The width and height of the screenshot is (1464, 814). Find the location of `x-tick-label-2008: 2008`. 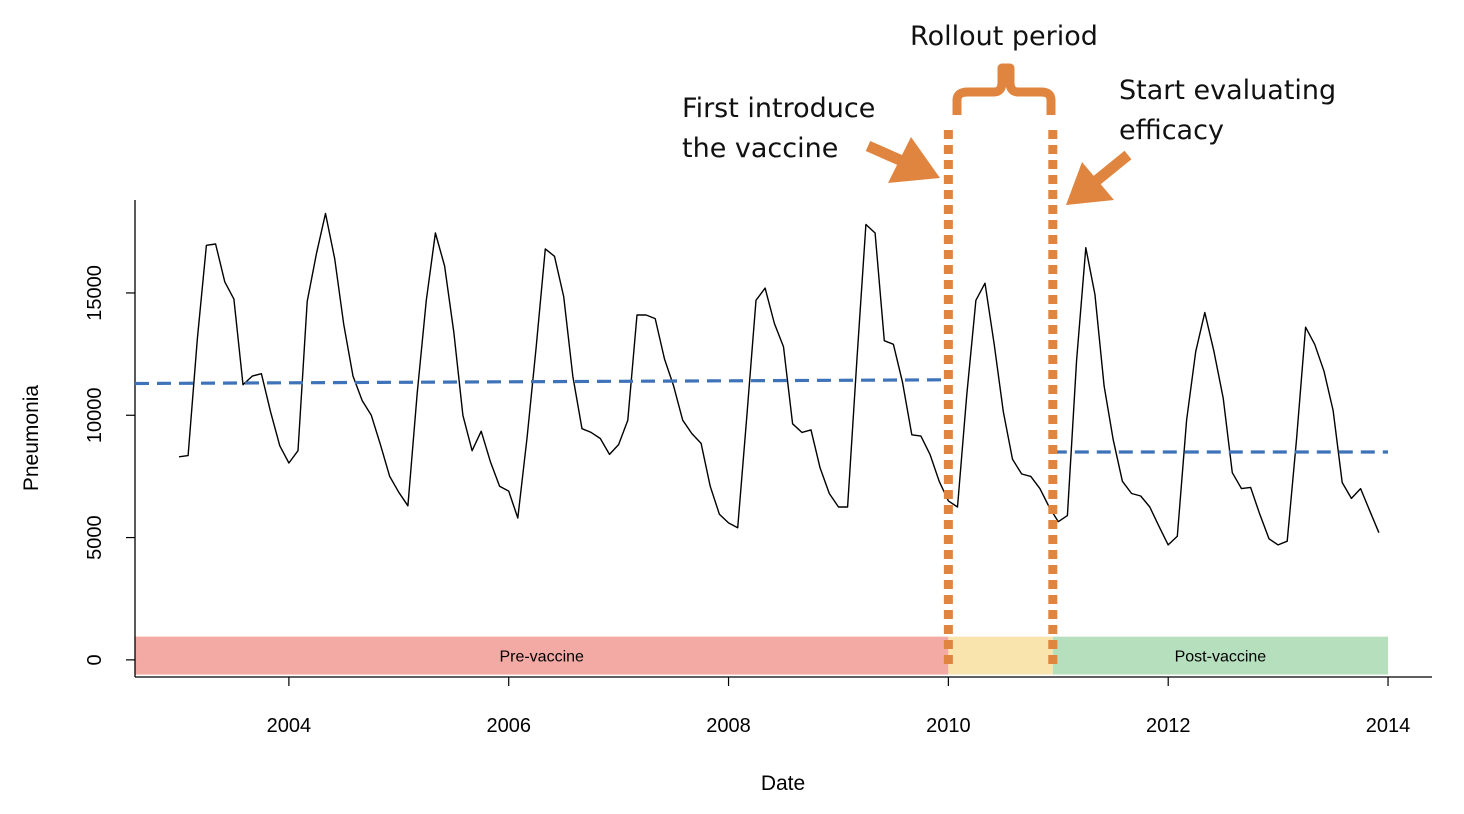

x-tick-label-2008: 2008 is located at coordinates (728, 726).